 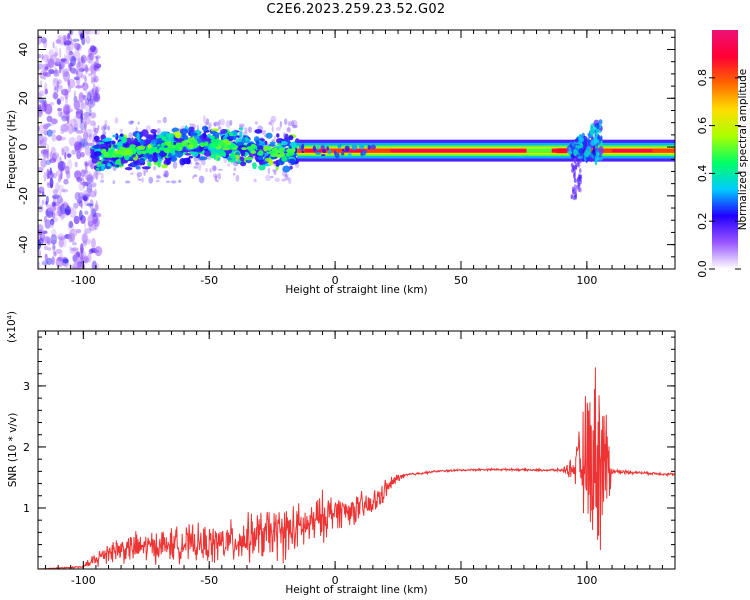 What do you see at coordinates (702, 78) in the screenshot?
I see `colorbar-tick-label: 0.8` at bounding box center [702, 78].